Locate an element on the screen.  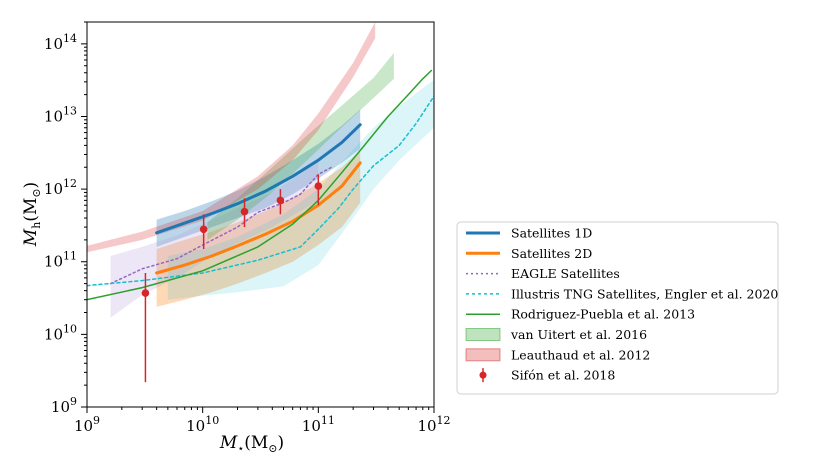
x-axis-ticks: 109 1010 1011 1012 is located at coordinates (262, 421).